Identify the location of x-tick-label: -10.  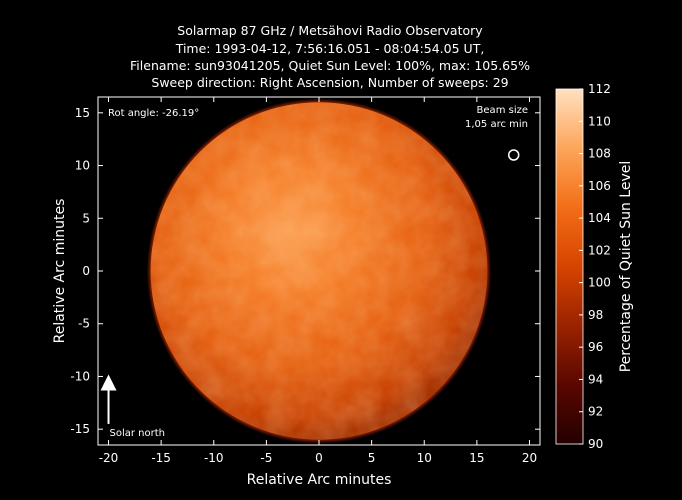
(214, 458).